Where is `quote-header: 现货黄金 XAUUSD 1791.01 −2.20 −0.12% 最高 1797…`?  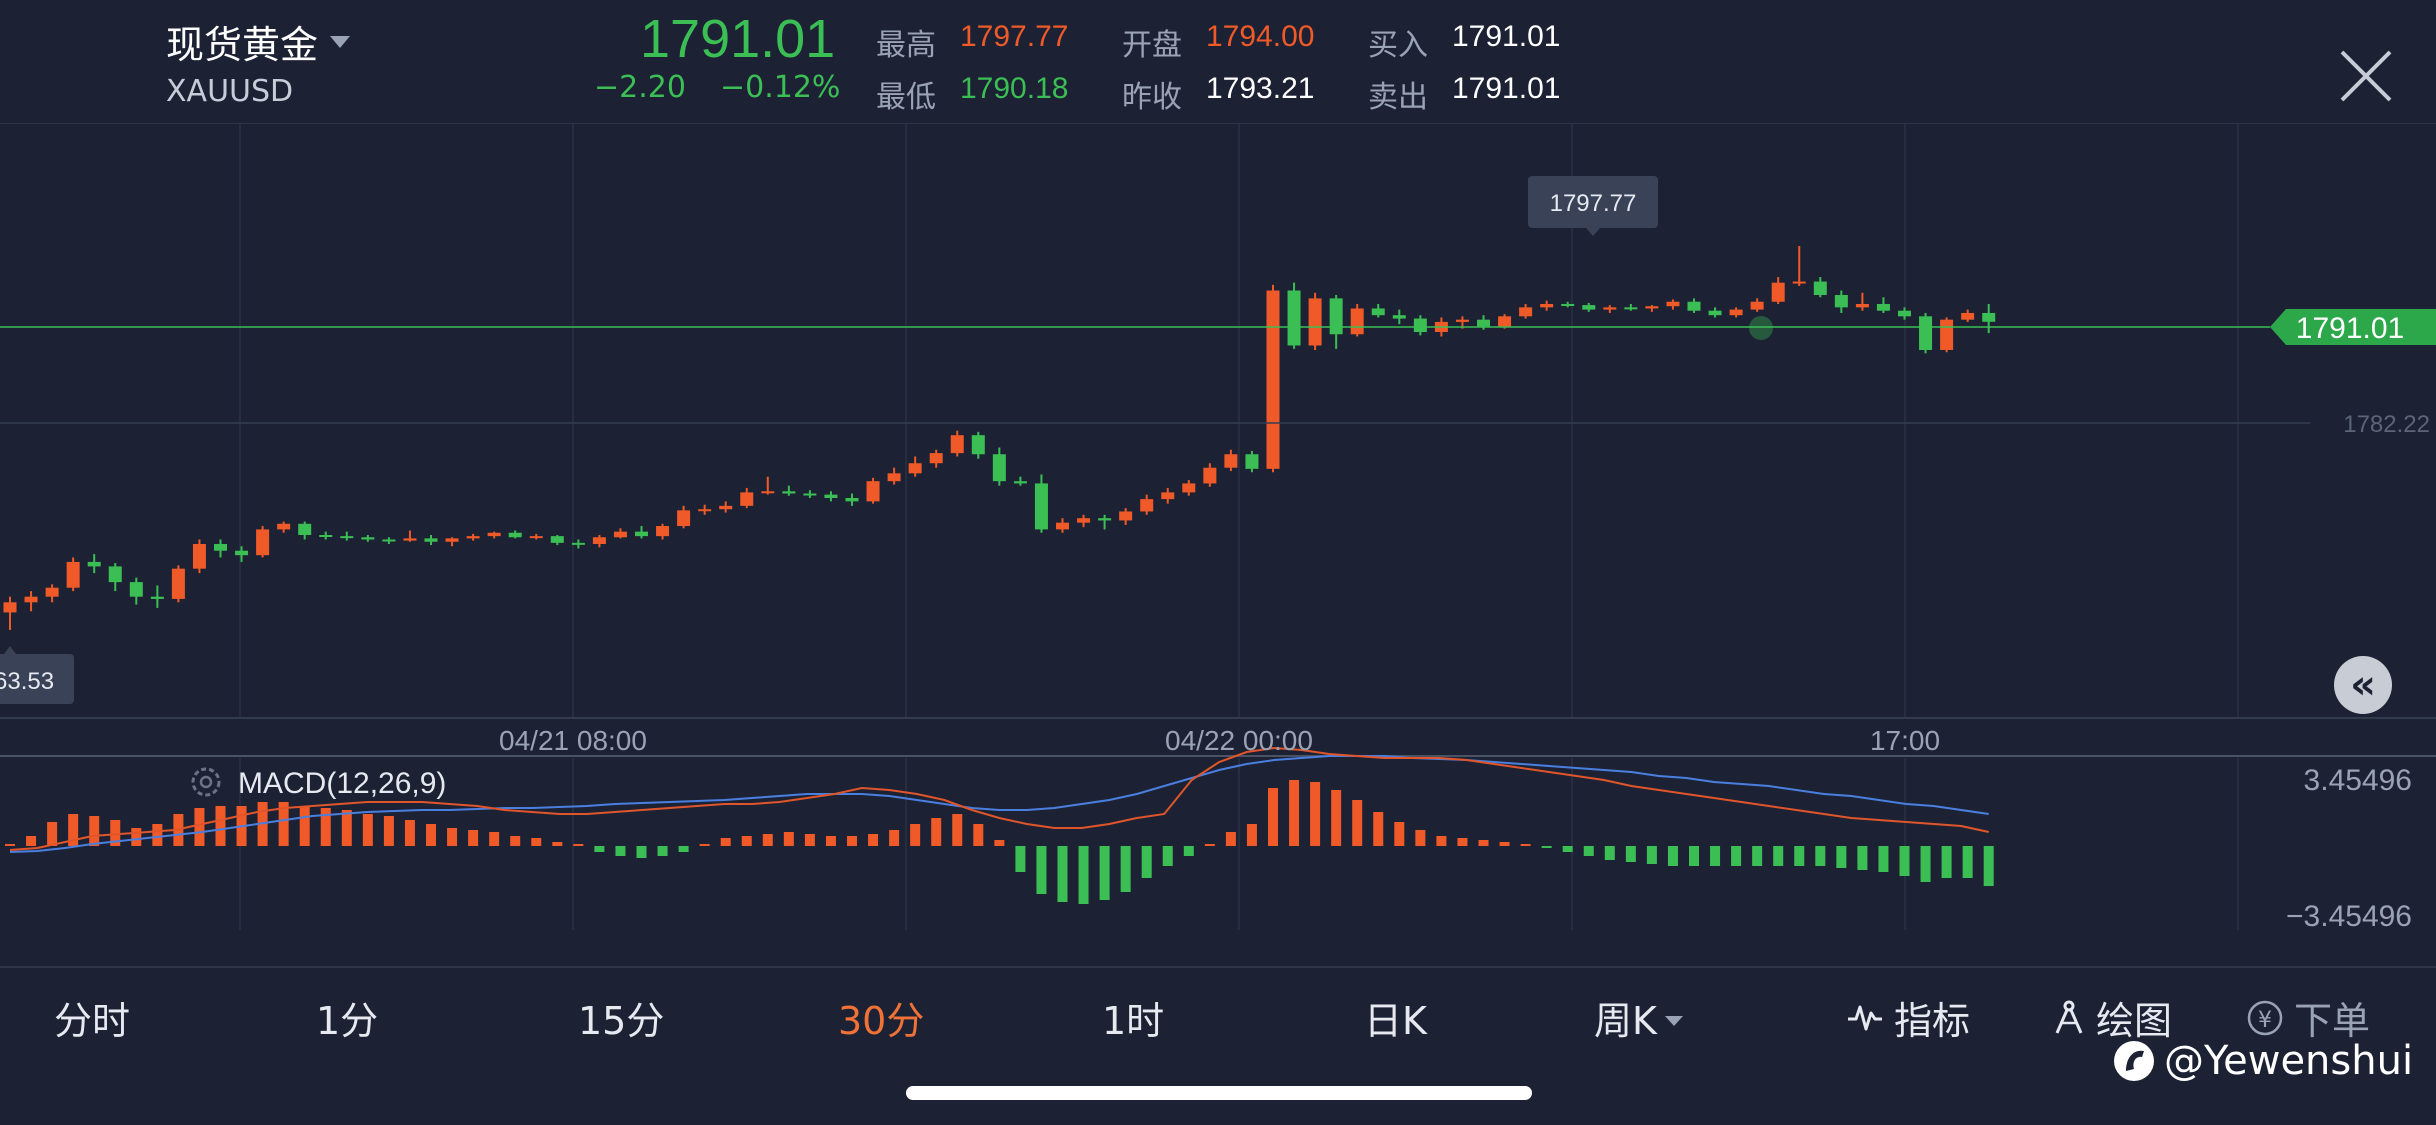
quote-header: 现货黄金 XAUUSD 1791.01 −2.20 −0.12% 最高 1797… is located at coordinates (1218, 62).